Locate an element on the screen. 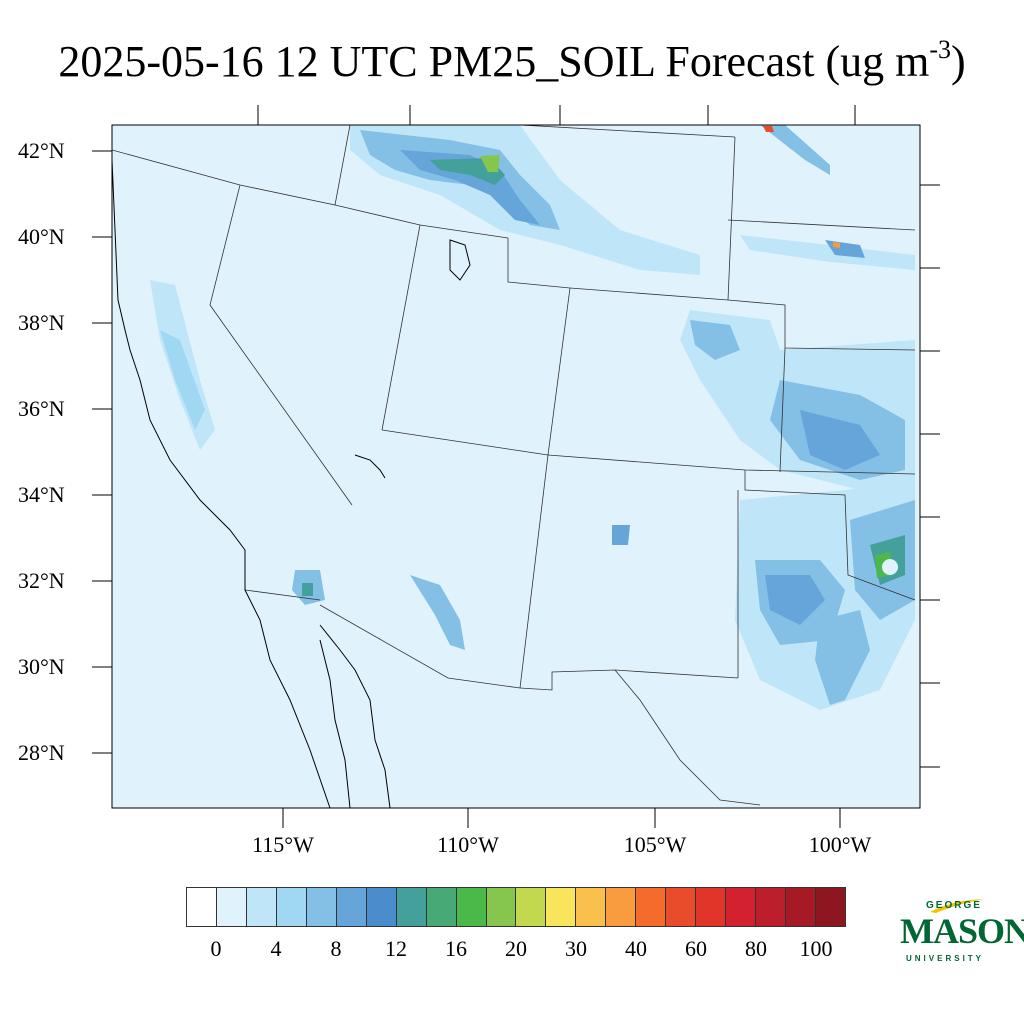 The height and width of the screenshot is (1024, 1024). field-california-blue is located at coordinates (182, 380).